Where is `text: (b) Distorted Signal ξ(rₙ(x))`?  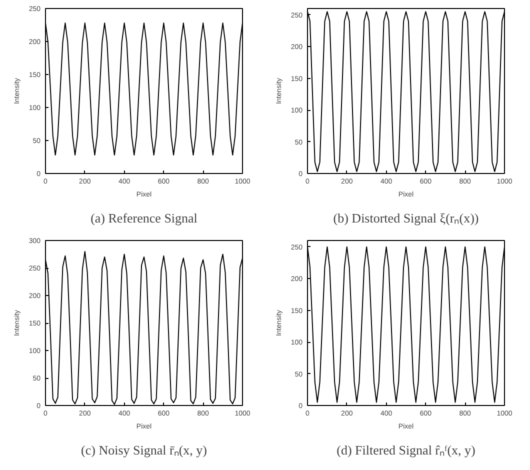 text: (b) Distorted Signal ξ(rₙ(x)) is located at coordinates (406, 218).